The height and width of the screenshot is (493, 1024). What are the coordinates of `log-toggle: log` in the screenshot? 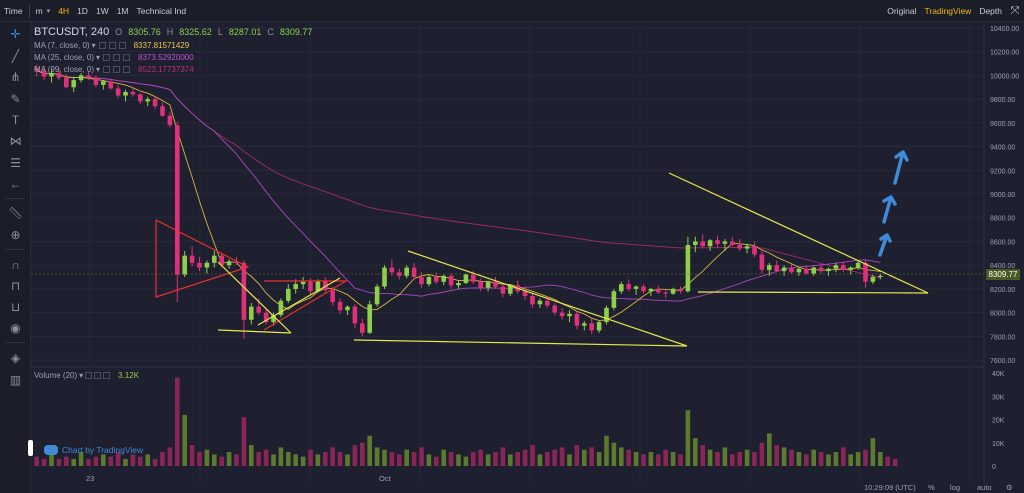 It's located at (955, 487).